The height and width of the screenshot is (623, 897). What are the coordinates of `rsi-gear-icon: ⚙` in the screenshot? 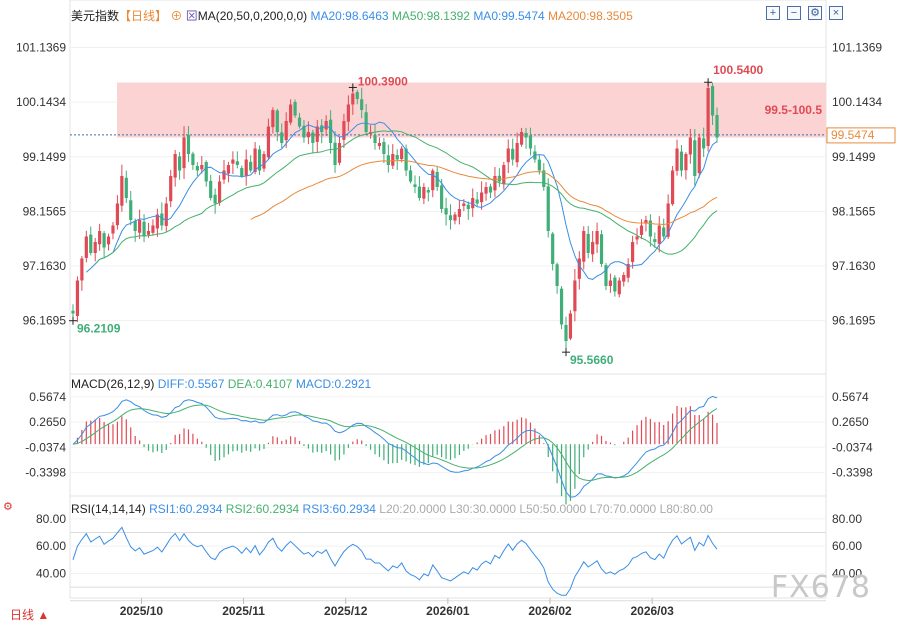 It's located at (8, 507).